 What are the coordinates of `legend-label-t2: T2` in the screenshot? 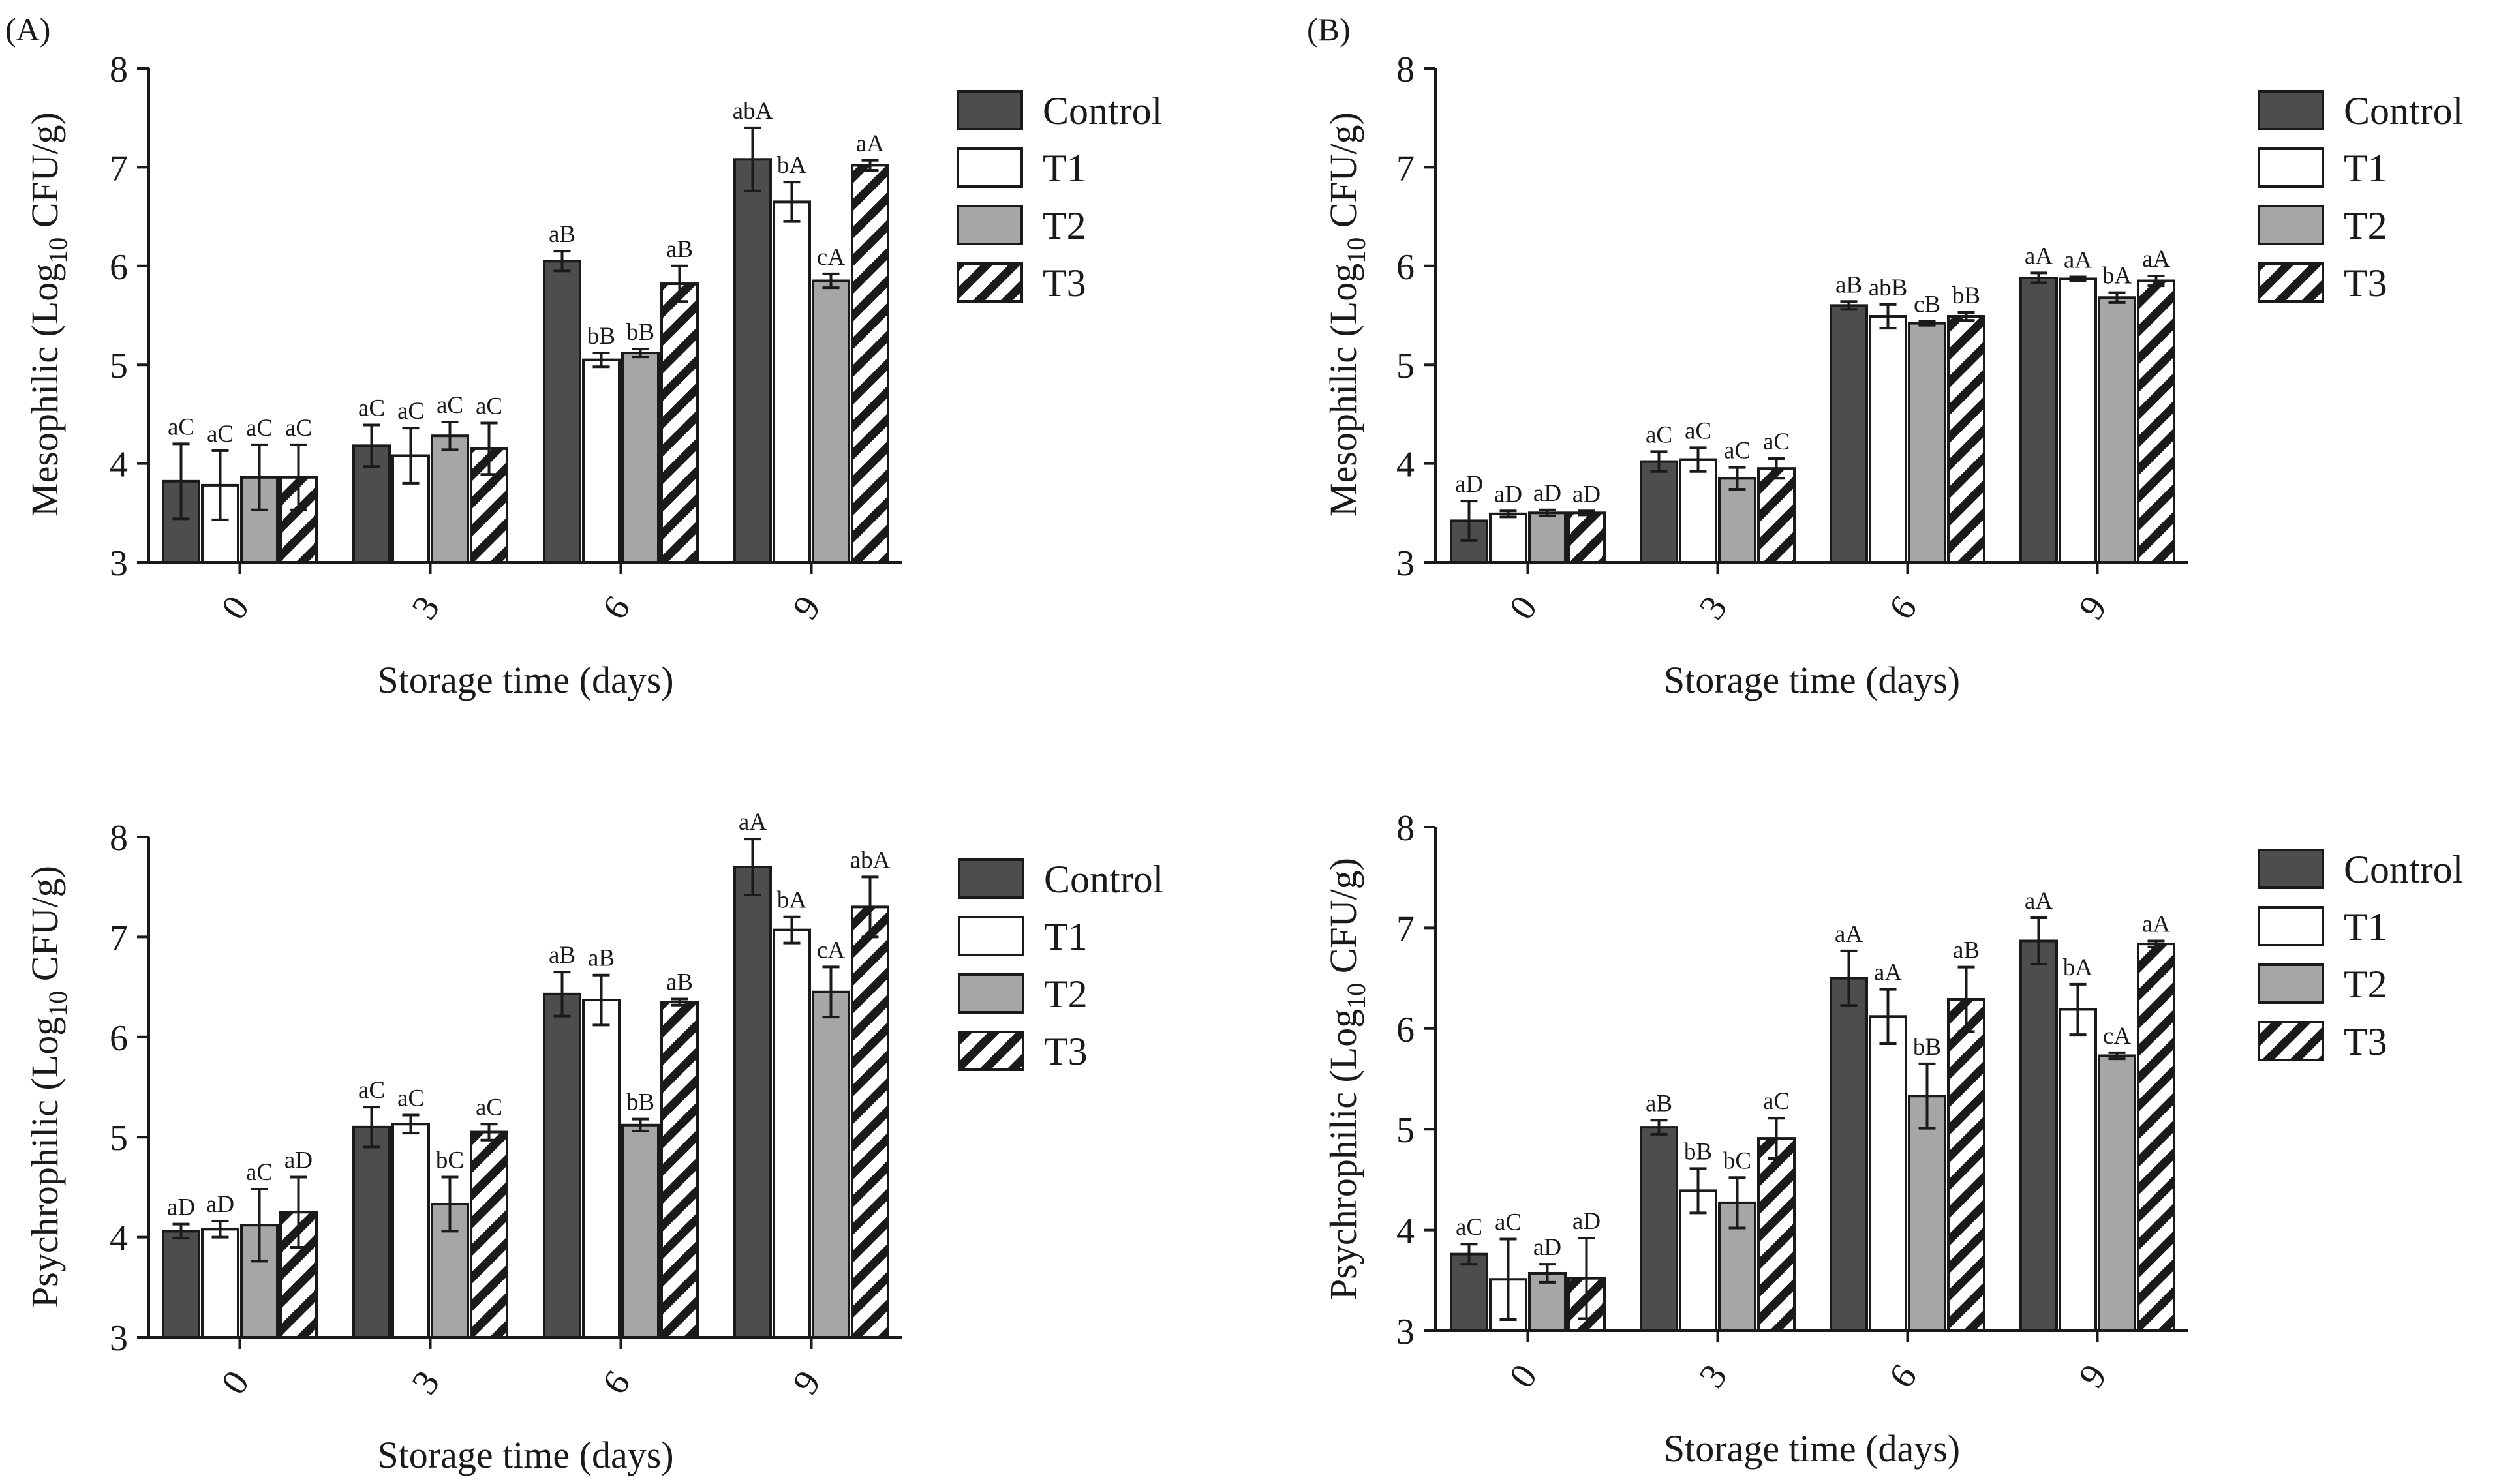 It's located at (1066, 994).